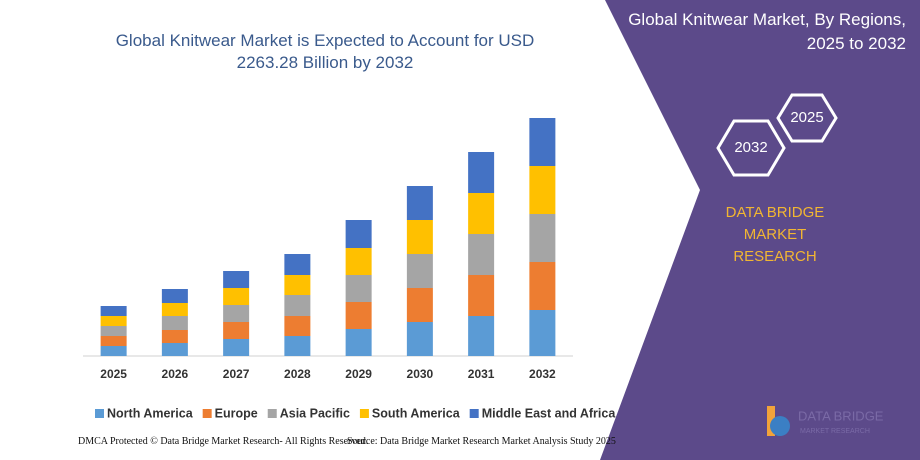 This screenshot has width=920, height=460. What do you see at coordinates (835, 431) in the screenshot?
I see `logo-text: MARKET RESEARCH` at bounding box center [835, 431].